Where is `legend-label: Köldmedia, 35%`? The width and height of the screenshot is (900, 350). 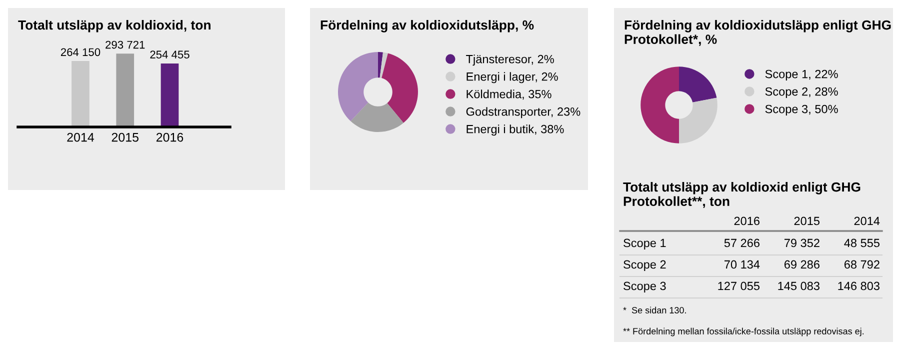
legend-label: Köldmedia, 35% is located at coordinates (509, 95).